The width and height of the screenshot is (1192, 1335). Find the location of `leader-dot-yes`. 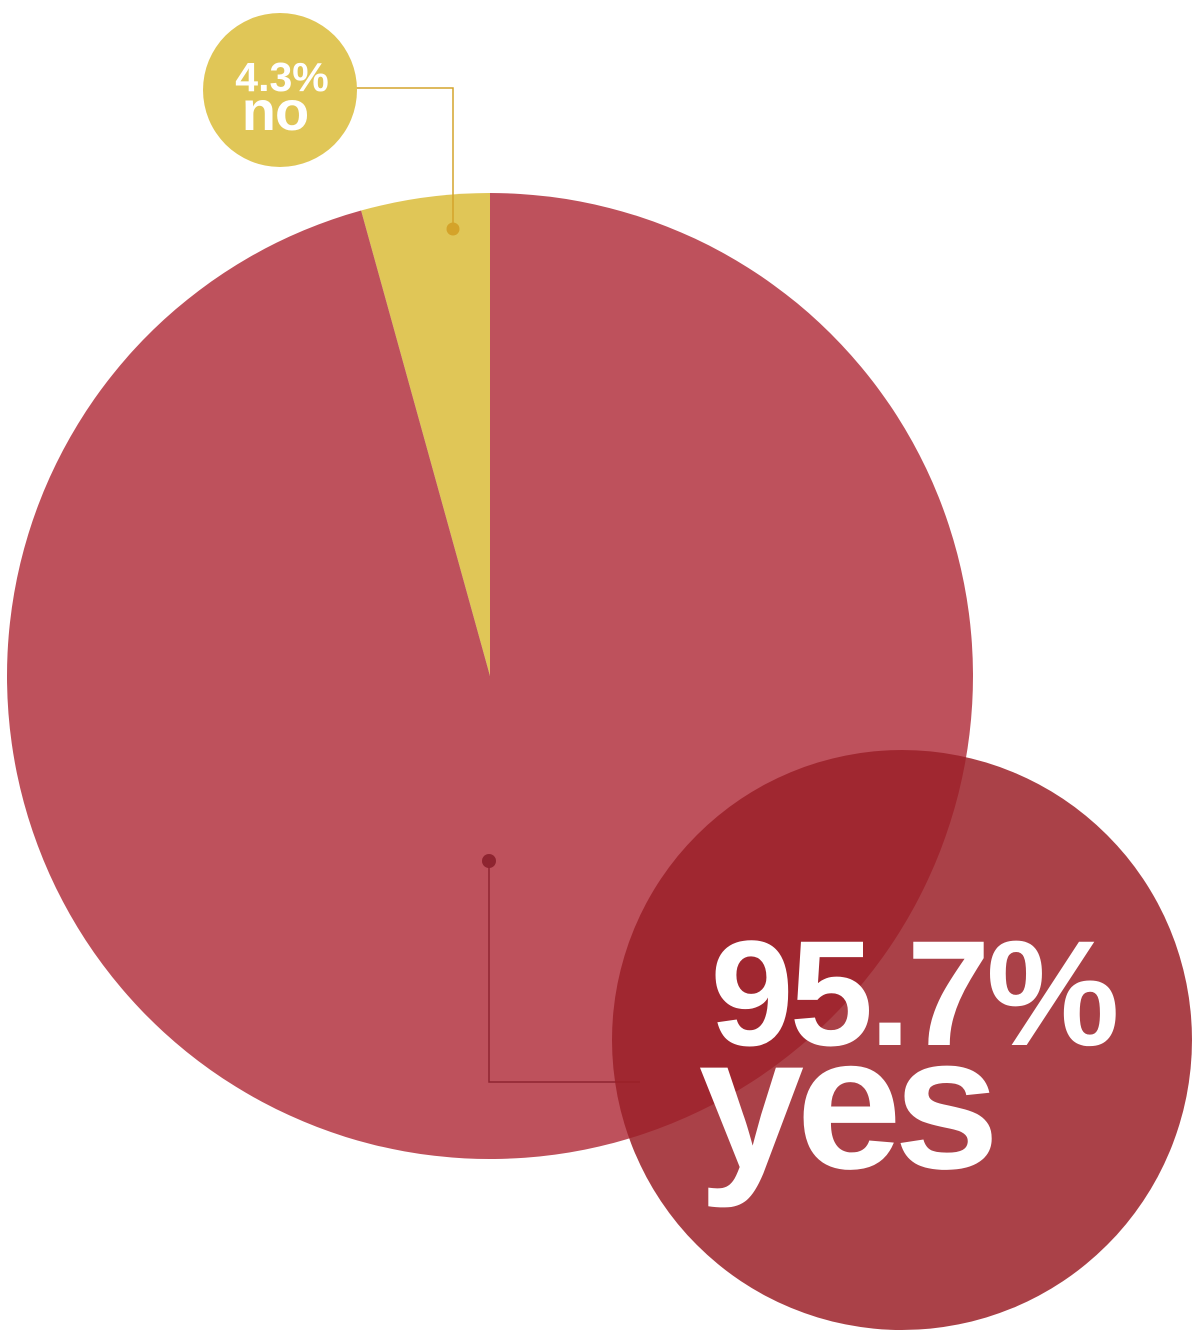

leader-dot-yes is located at coordinates (489, 861).